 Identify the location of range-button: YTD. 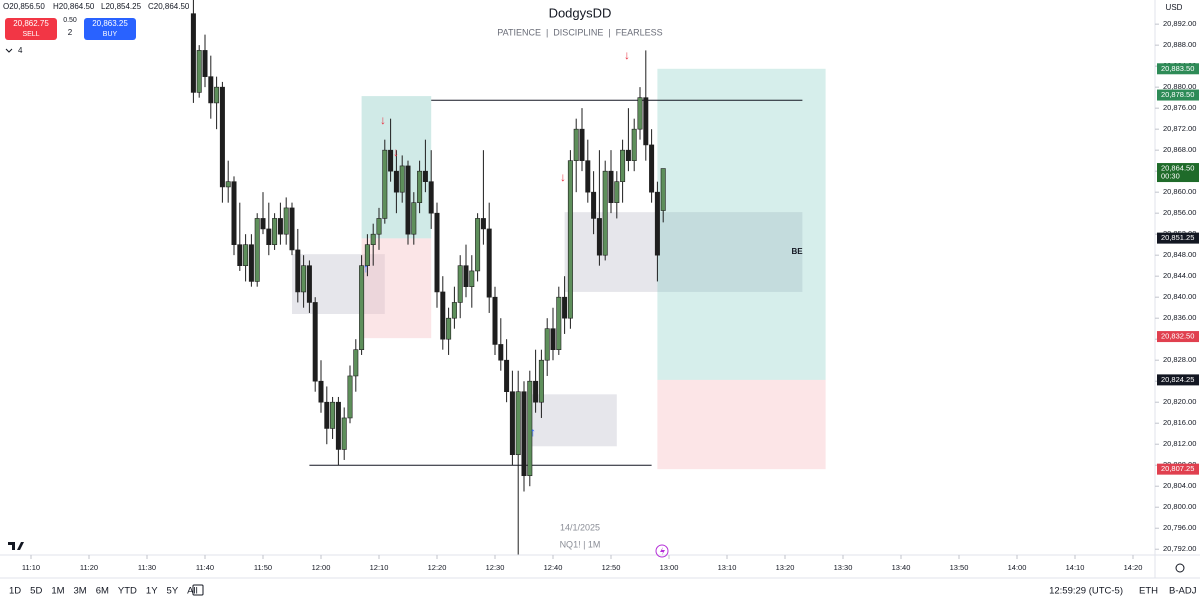
(127, 591).